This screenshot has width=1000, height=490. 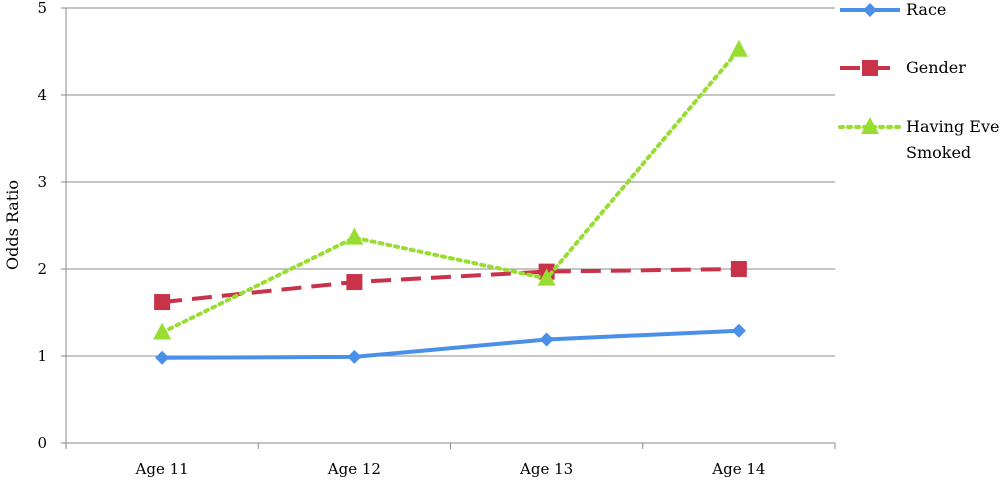 I want to click on y-axis-title: Odds Ratio, so click(x=12, y=225).